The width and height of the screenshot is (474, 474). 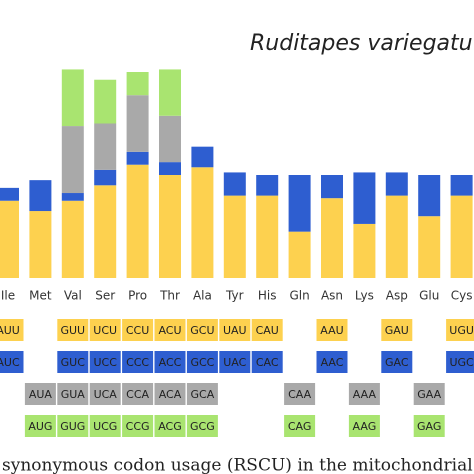 I want to click on codon-label: AUU, so click(x=10, y=330).